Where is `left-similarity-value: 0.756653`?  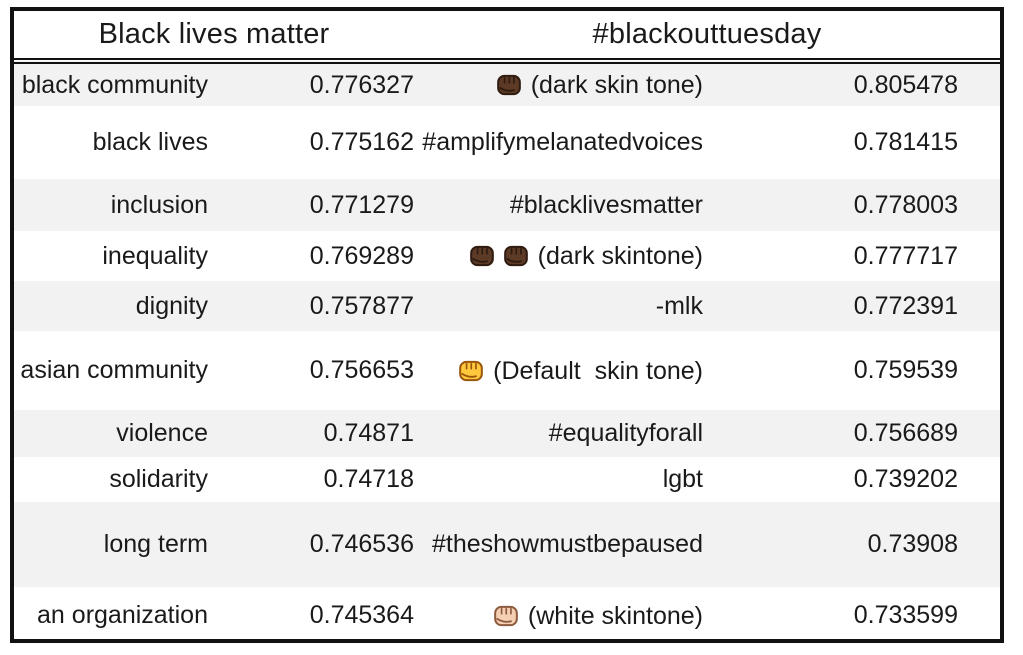
left-similarity-value: 0.756653 is located at coordinates (361, 370).